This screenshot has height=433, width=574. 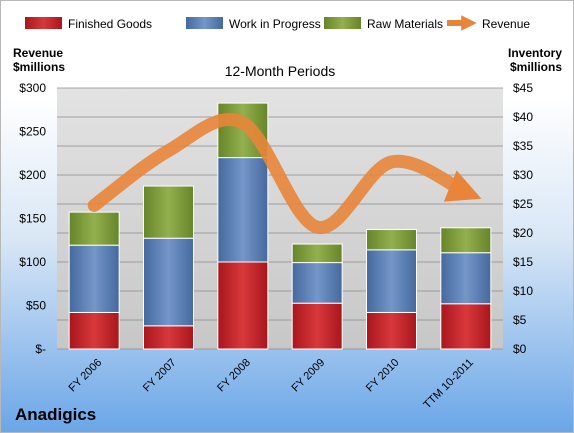 What do you see at coordinates (523, 291) in the screenshot?
I see `right-axis-tick-label: $10` at bounding box center [523, 291].